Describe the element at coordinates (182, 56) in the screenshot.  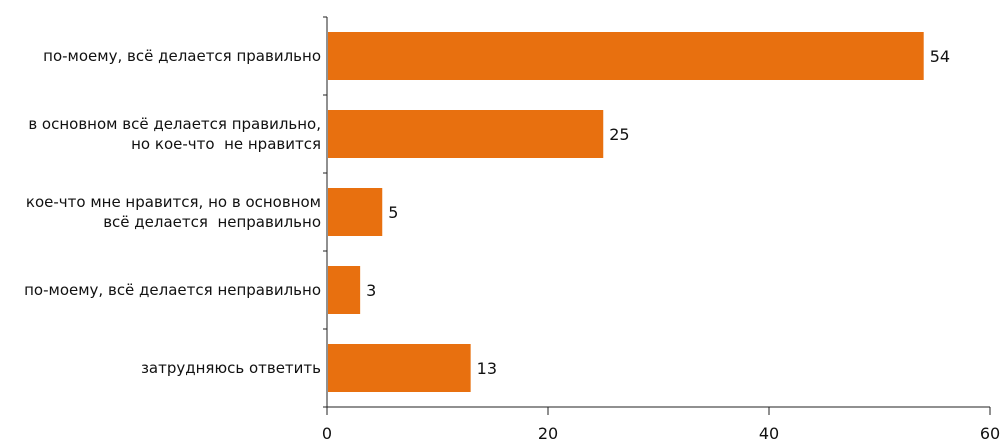
I see `category-label-0: по-моему, всё делается правильно` at that location.